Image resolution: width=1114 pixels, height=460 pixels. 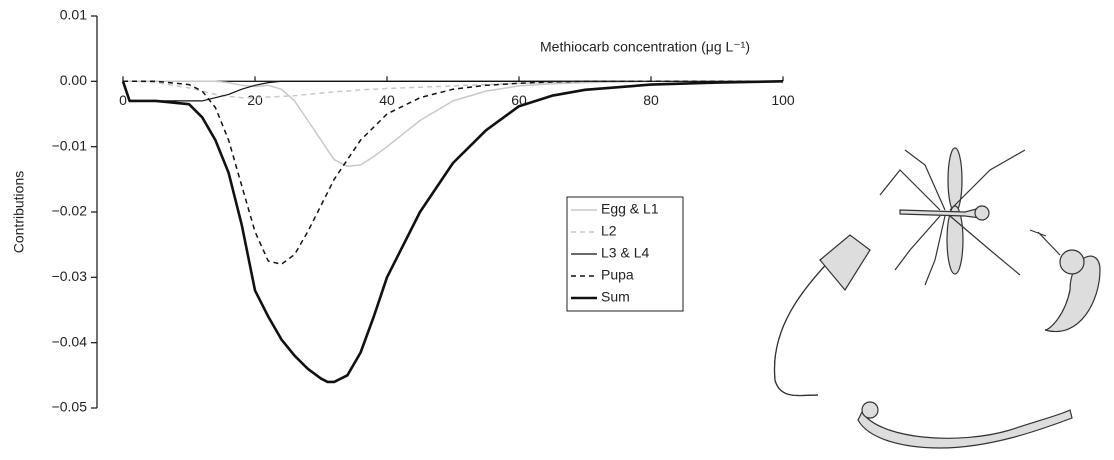 What do you see at coordinates (70, 211) in the screenshot?
I see `y-tick-label: −0.02` at bounding box center [70, 211].